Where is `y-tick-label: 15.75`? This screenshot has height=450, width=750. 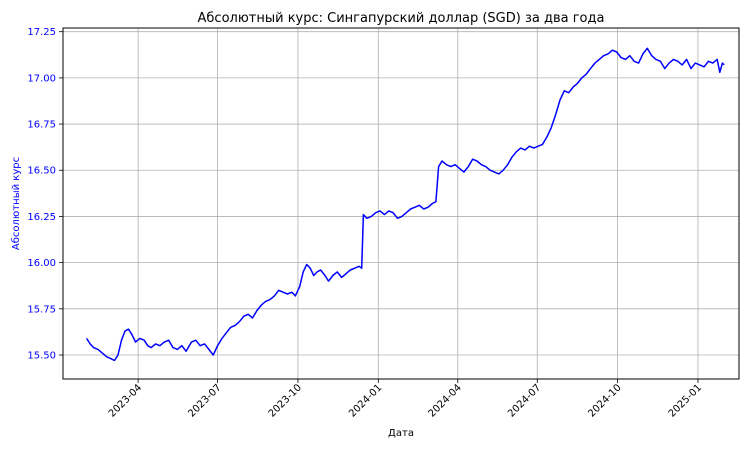 y-tick-label: 15.75 is located at coordinates (41, 309).